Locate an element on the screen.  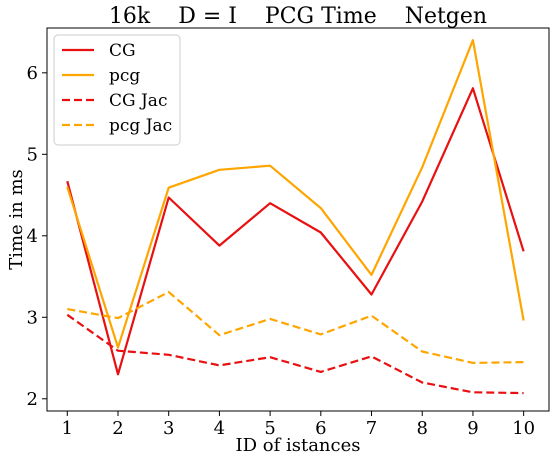
x-tick-label: 9 is located at coordinates (472, 428).